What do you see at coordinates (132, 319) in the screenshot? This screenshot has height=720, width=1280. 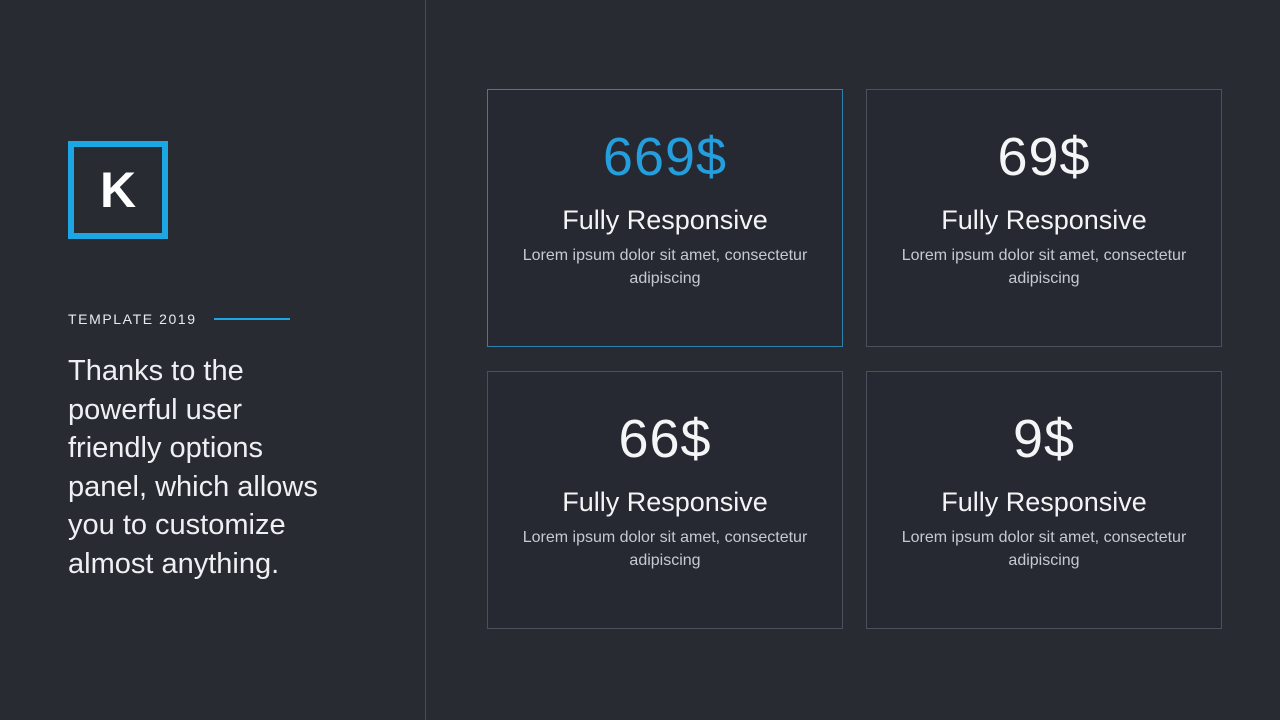 I see `kicker-label: TEMPLATE 2019` at bounding box center [132, 319].